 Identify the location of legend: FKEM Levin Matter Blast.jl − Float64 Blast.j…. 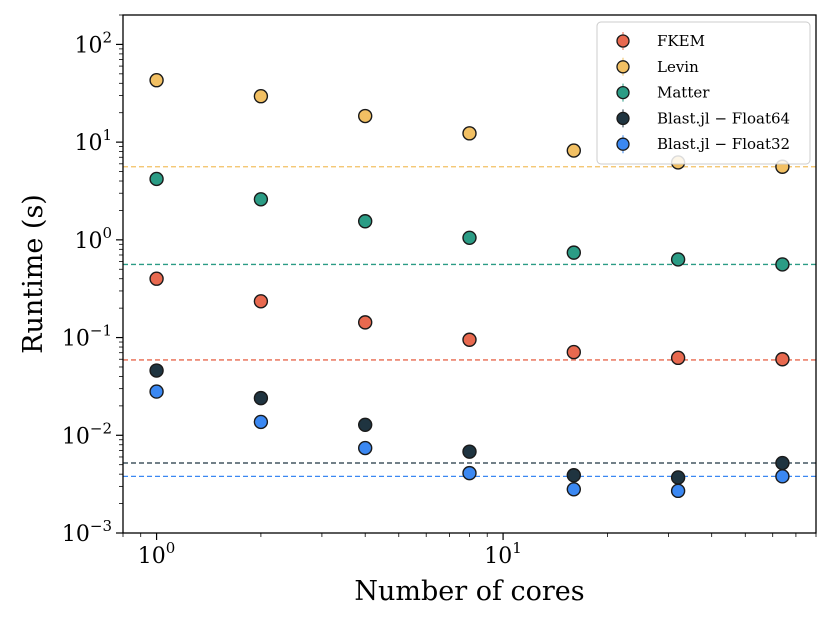
(703, 93).